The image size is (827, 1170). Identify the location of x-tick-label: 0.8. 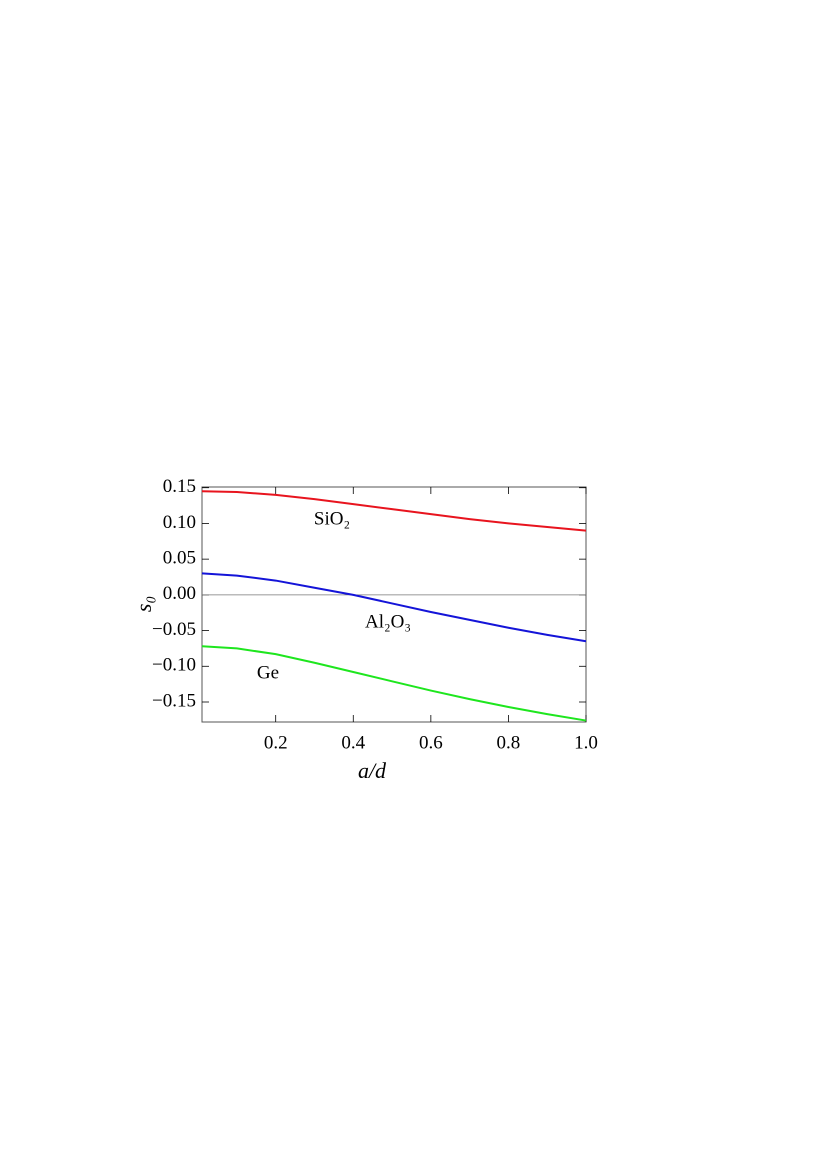
(509, 742).